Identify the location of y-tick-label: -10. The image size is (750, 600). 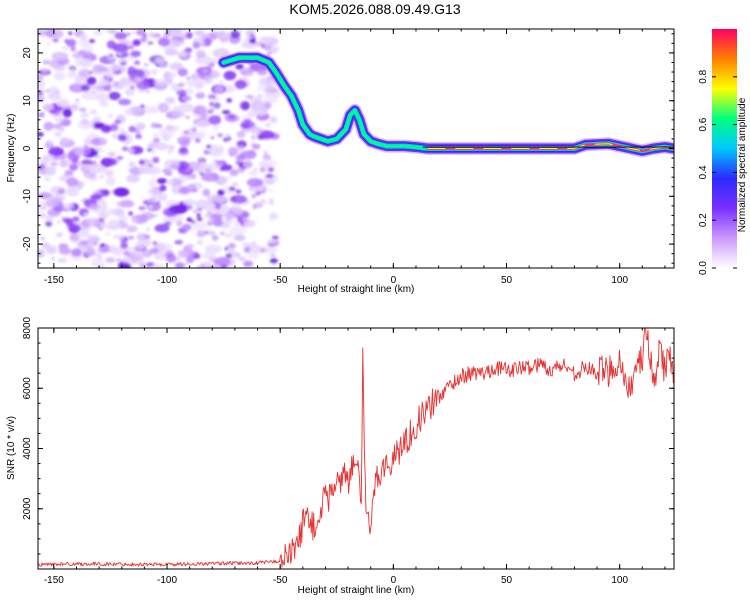
(27, 196).